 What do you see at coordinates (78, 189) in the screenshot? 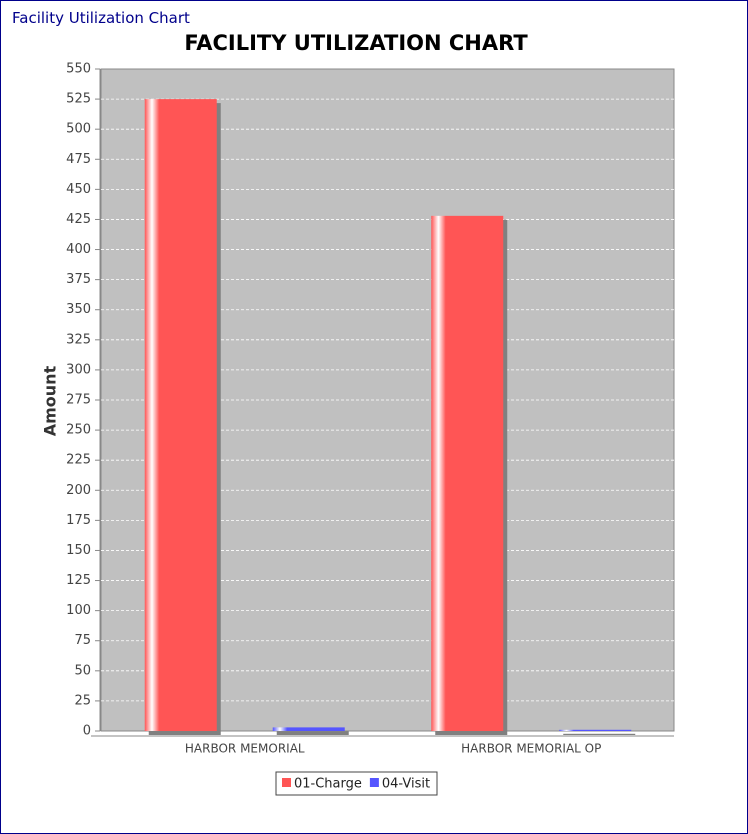
I see `y-tick-label: 450` at bounding box center [78, 189].